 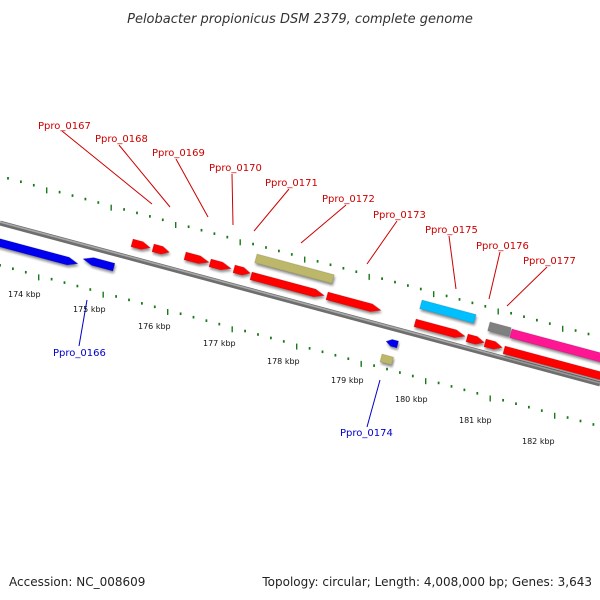 What do you see at coordinates (283, 361) in the screenshot?
I see `scale-label-178: 178 kbp` at bounding box center [283, 361].